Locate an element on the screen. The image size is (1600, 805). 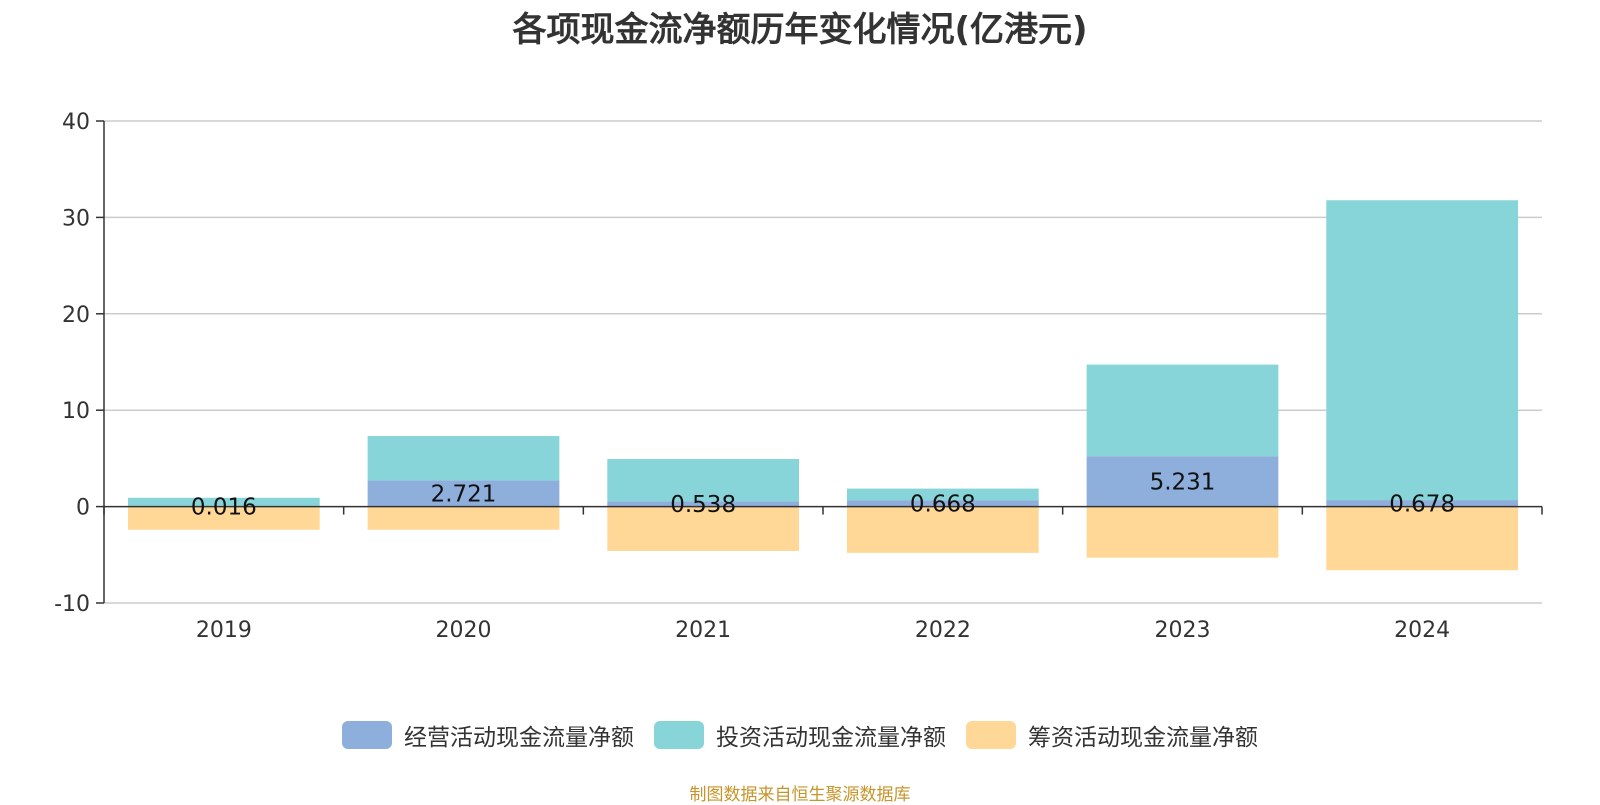
x-tick-label: 2019 is located at coordinates (224, 630).